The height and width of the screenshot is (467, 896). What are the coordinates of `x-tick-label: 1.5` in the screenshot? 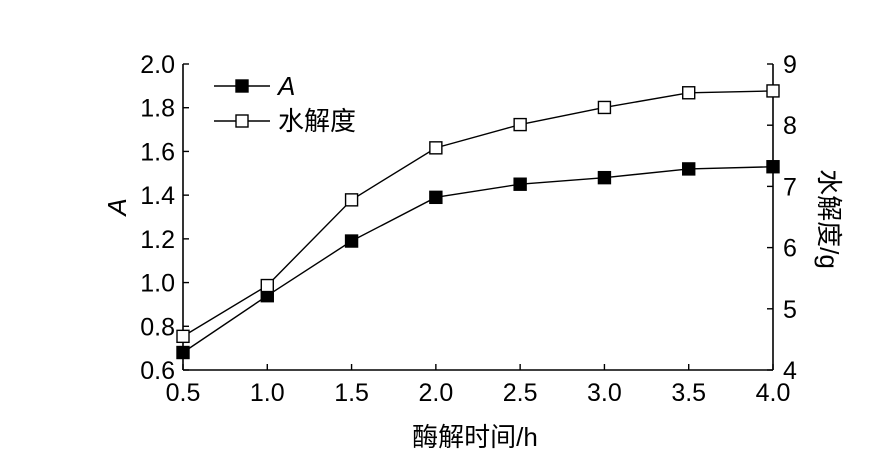 It's located at (351, 393).